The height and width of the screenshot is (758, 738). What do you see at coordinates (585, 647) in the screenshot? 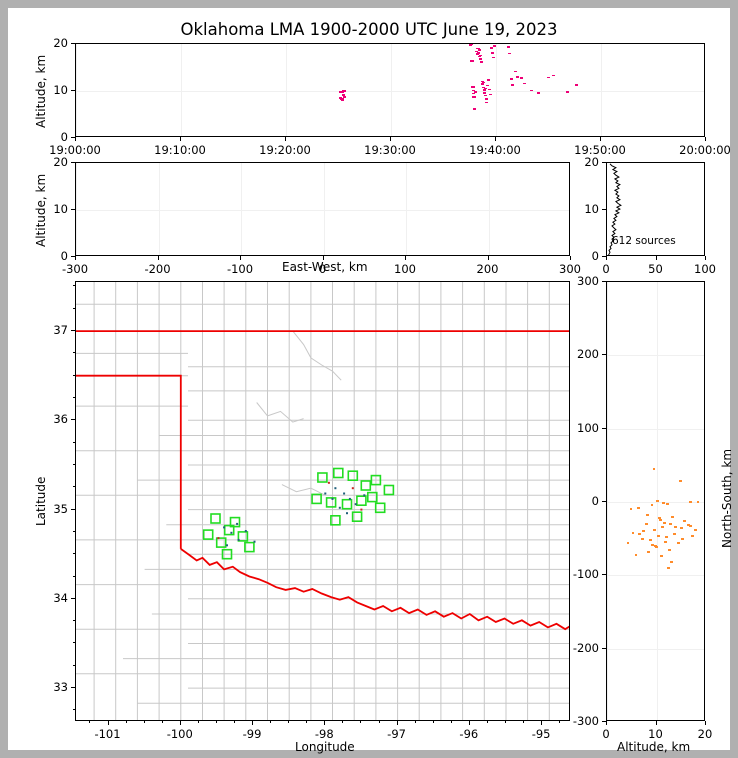
I see `y-tick-label: -200` at bounding box center [585, 647].